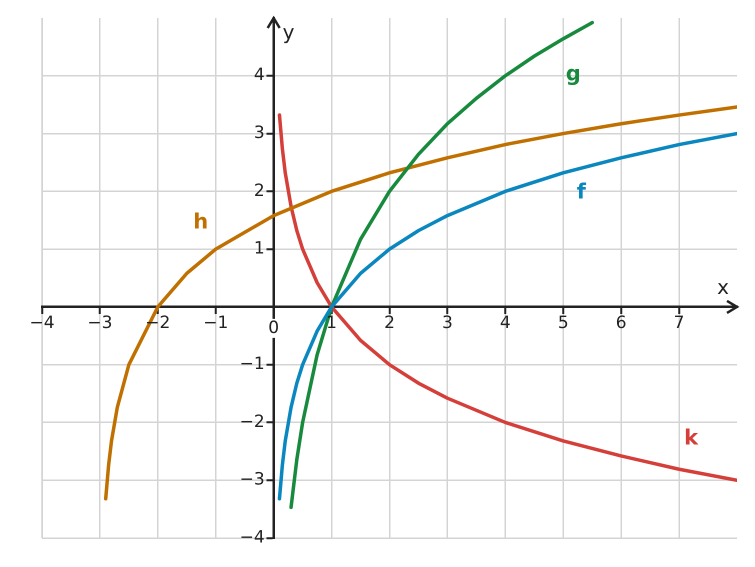  I want to click on y-tick-label: 1, so click(259, 248).